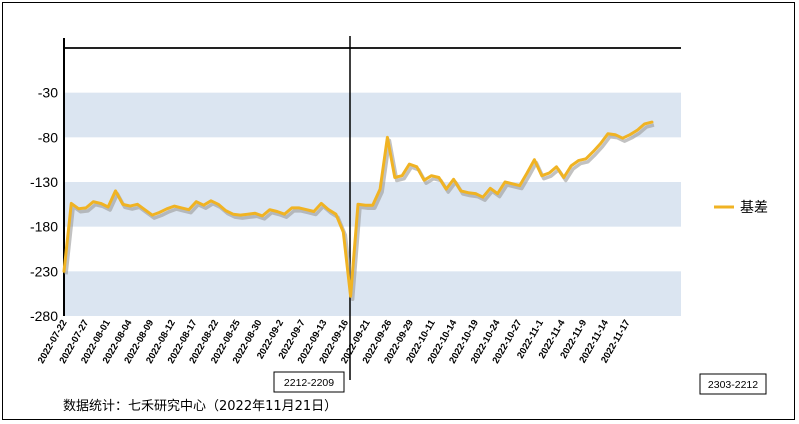 The height and width of the screenshot is (424, 799). Describe the element at coordinates (200, 406) in the screenshot. I see `source-note: 数据统计：七禾研究中心（2022年11月21日）` at that location.